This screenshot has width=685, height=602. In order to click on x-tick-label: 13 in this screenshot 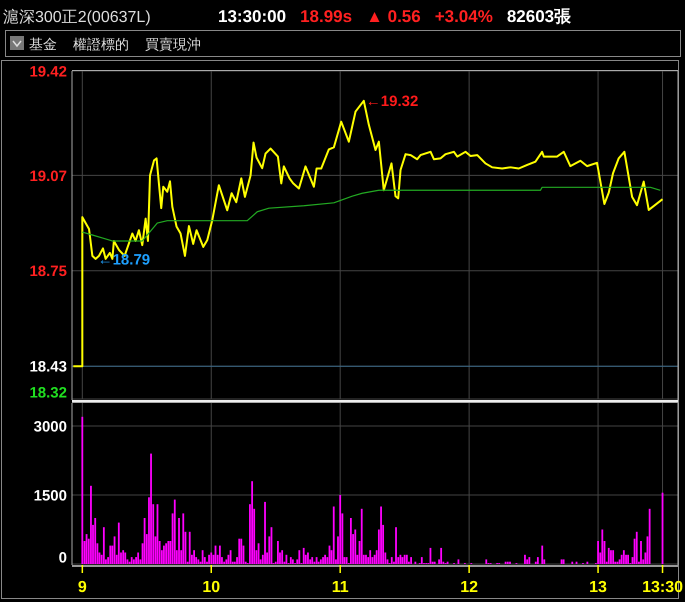, I will do `click(598, 587)`.